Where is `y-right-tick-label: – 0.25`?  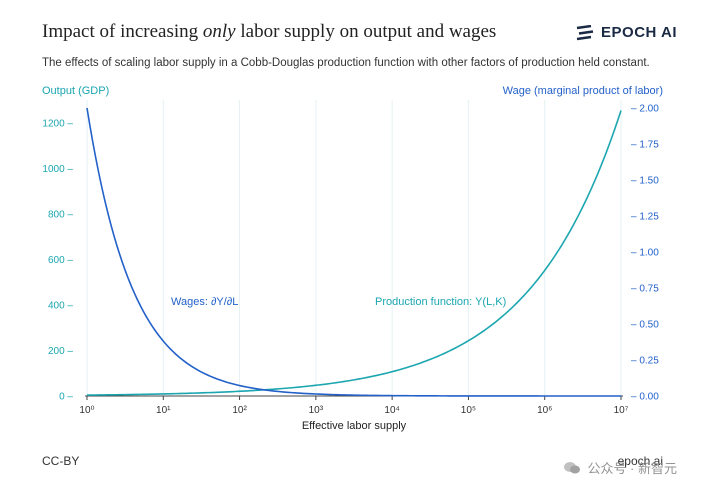
y-right-tick-label: – 0.25 is located at coordinates (645, 361).